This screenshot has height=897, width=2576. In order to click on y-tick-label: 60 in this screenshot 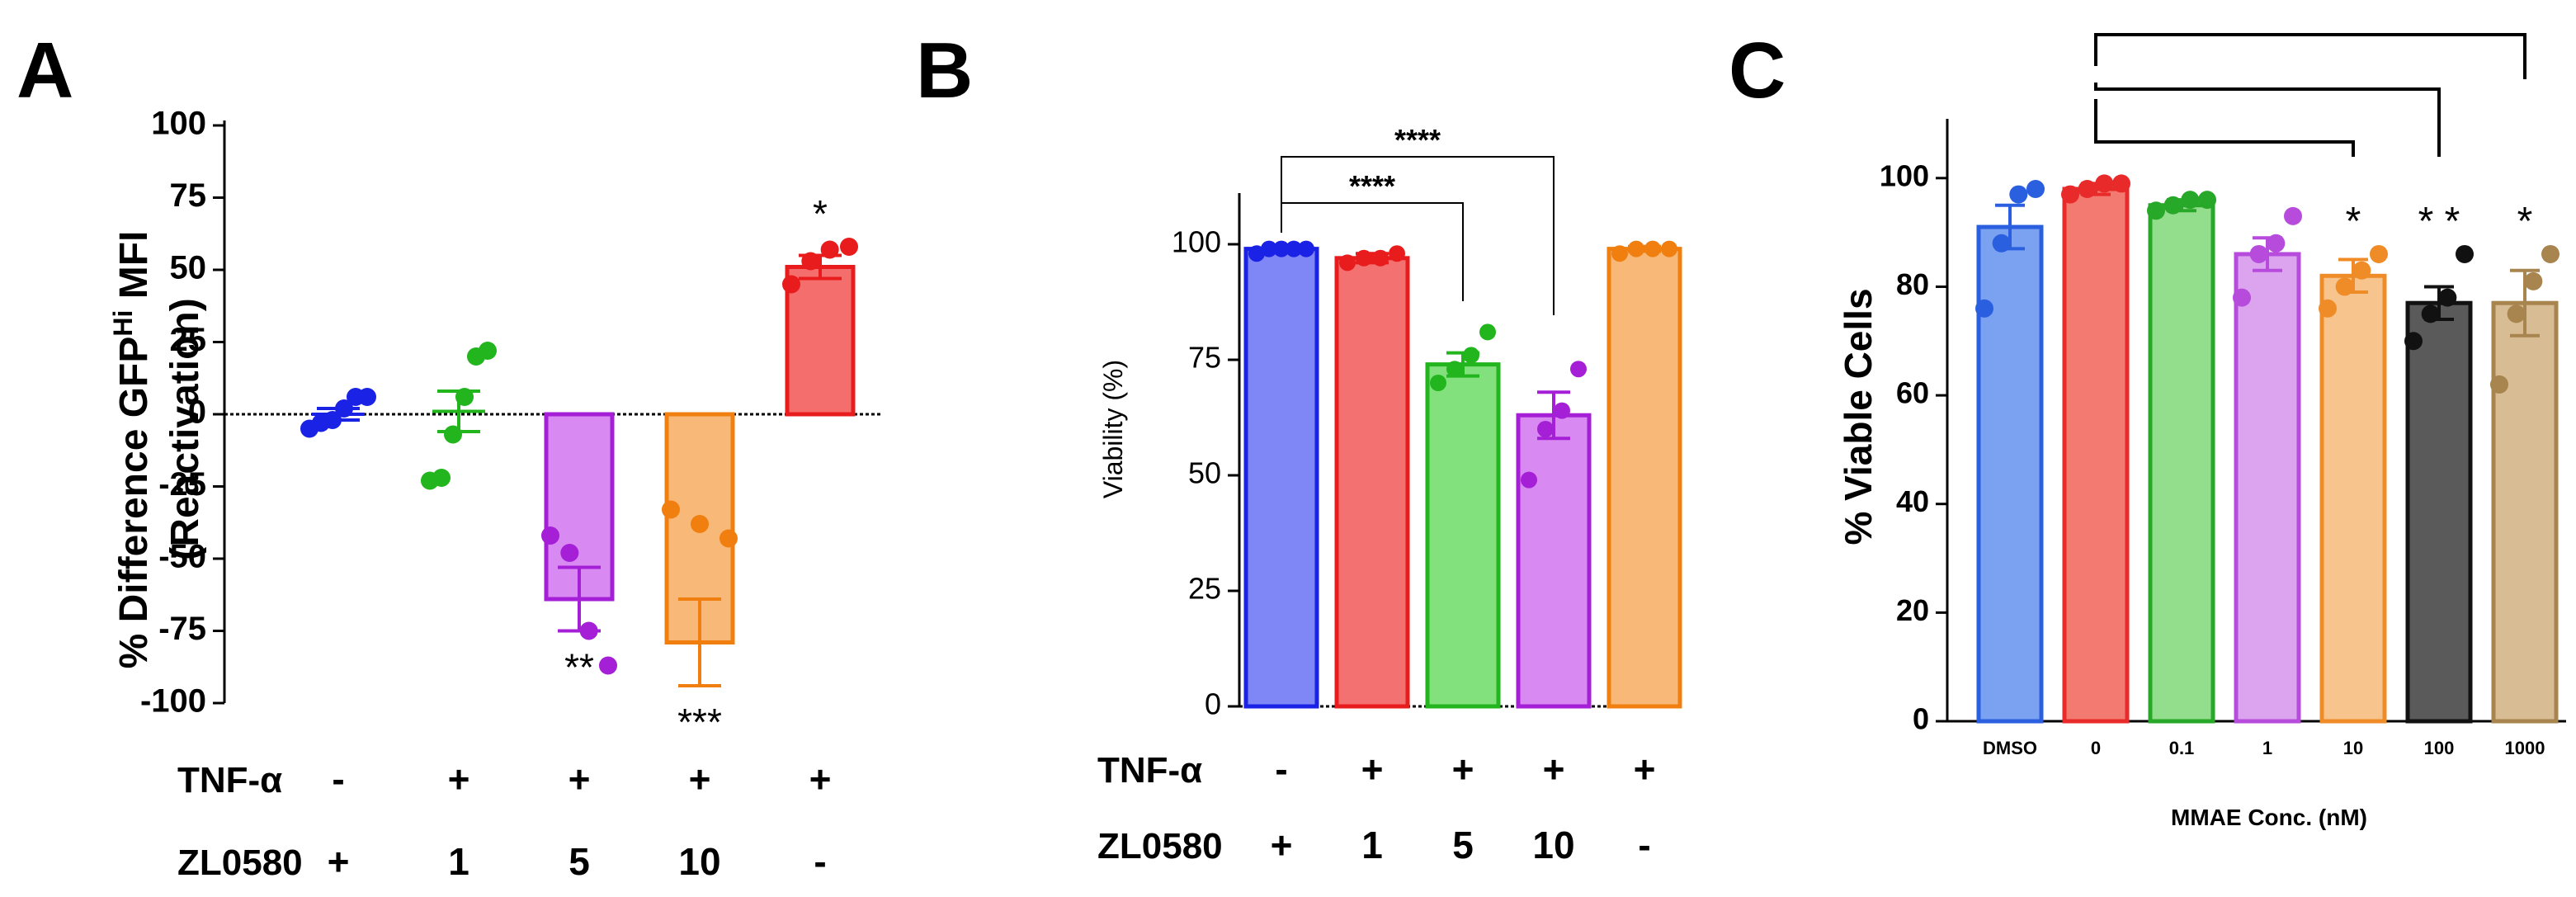, I will do `click(1913, 393)`.